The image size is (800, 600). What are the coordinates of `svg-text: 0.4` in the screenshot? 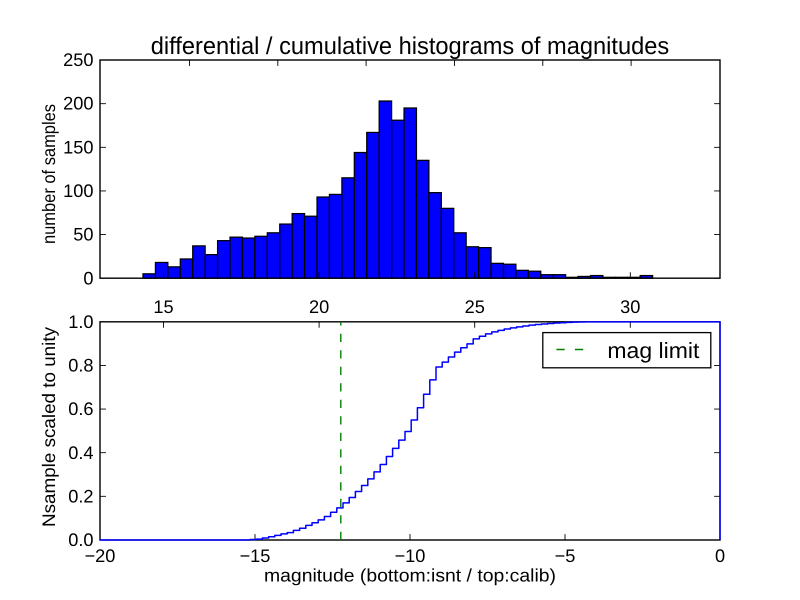 It's located at (80, 453).